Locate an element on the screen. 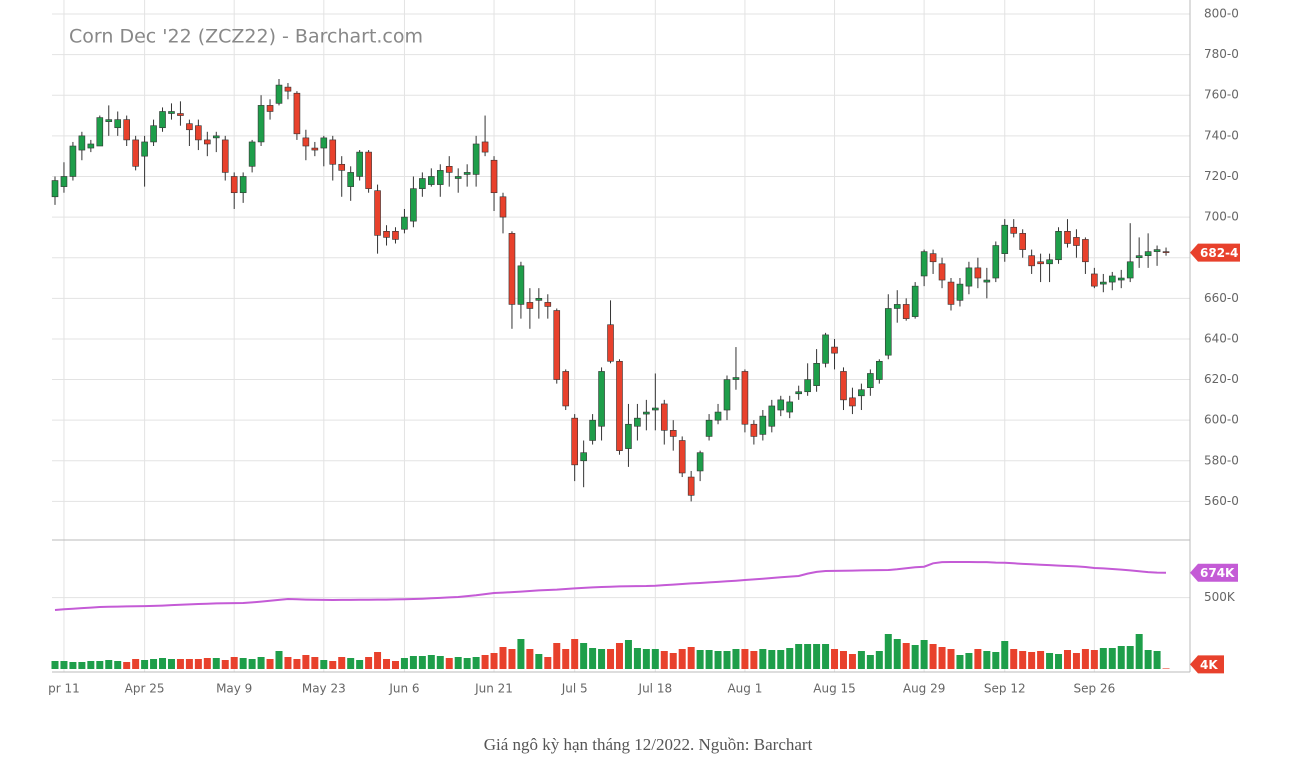 This screenshot has width=1296, height=769. x-tick-label: Jun 6 is located at coordinates (403, 689).